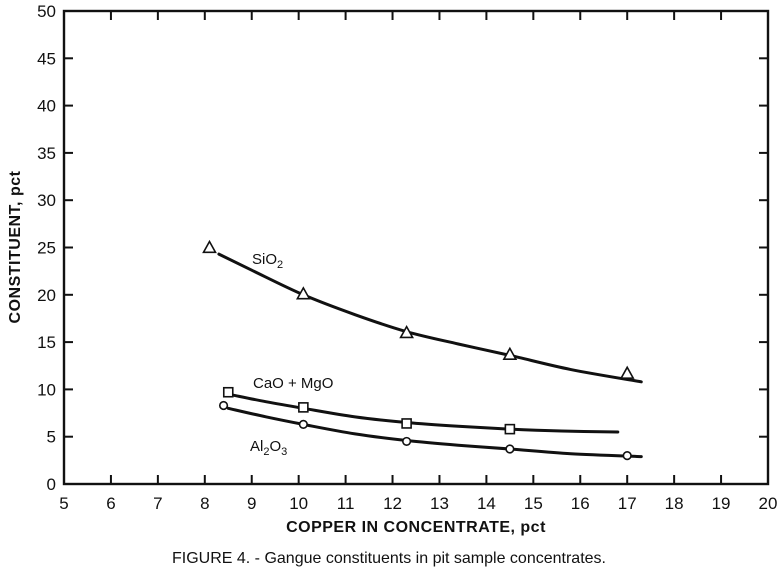 The image size is (782, 572). I want to click on y-tick-label-5: 5, so click(51, 437).